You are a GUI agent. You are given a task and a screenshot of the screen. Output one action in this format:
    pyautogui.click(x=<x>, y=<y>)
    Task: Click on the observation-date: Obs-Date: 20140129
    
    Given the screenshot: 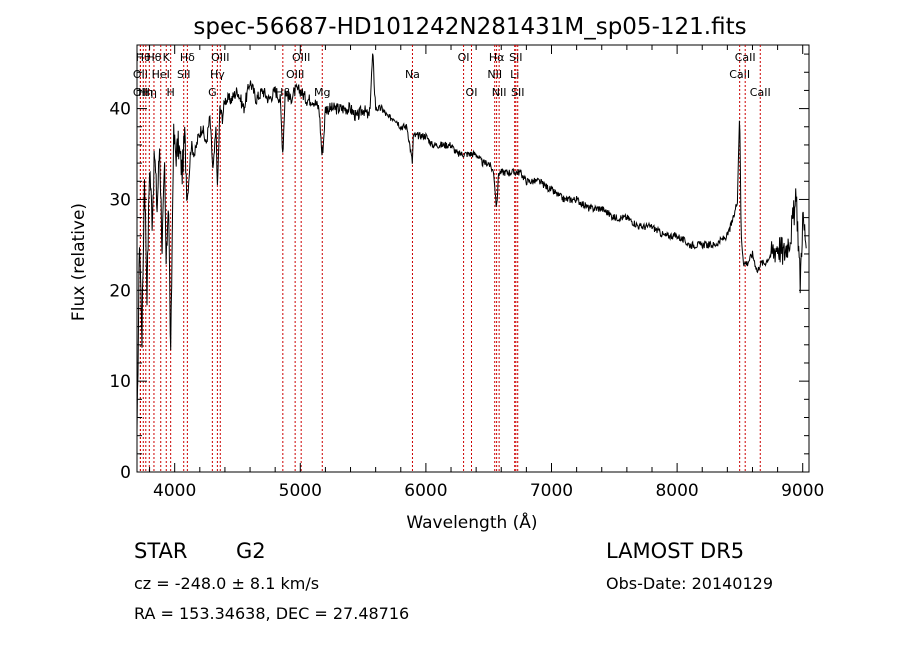 What is the action you would take?
    pyautogui.click(x=690, y=583)
    